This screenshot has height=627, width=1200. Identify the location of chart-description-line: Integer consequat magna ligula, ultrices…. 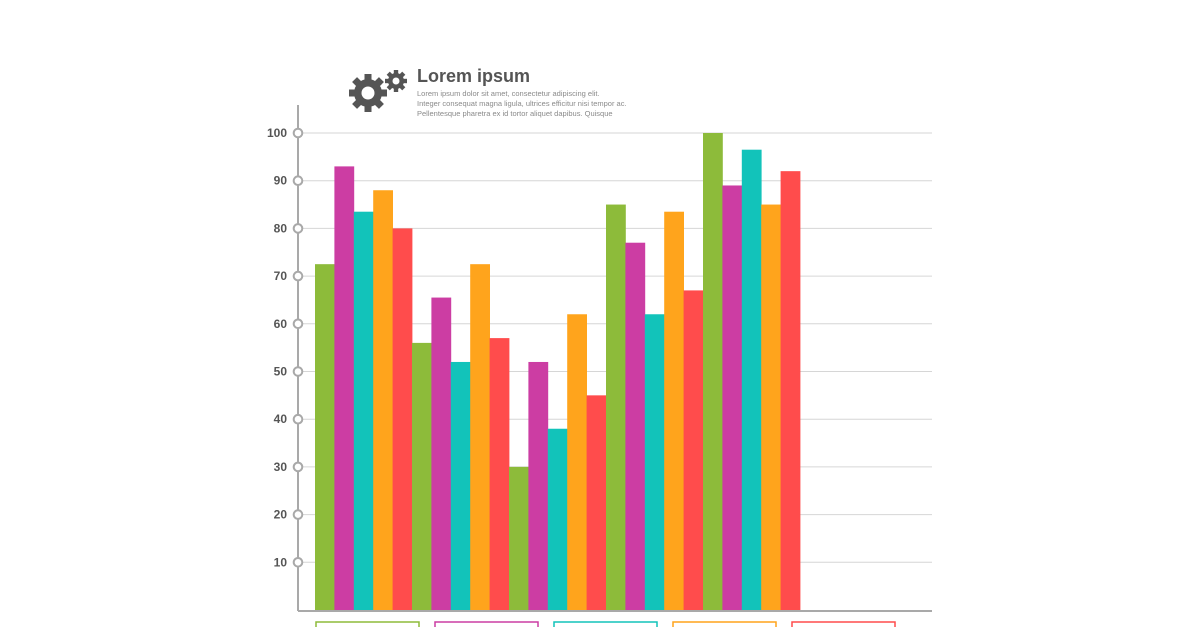
(522, 103).